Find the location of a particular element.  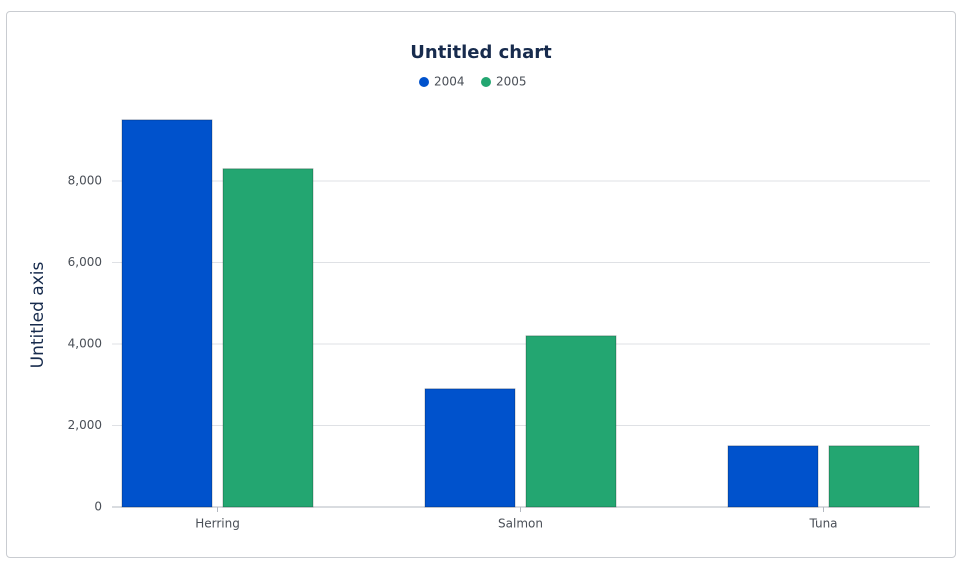

legend-label: 2005 is located at coordinates (511, 82).